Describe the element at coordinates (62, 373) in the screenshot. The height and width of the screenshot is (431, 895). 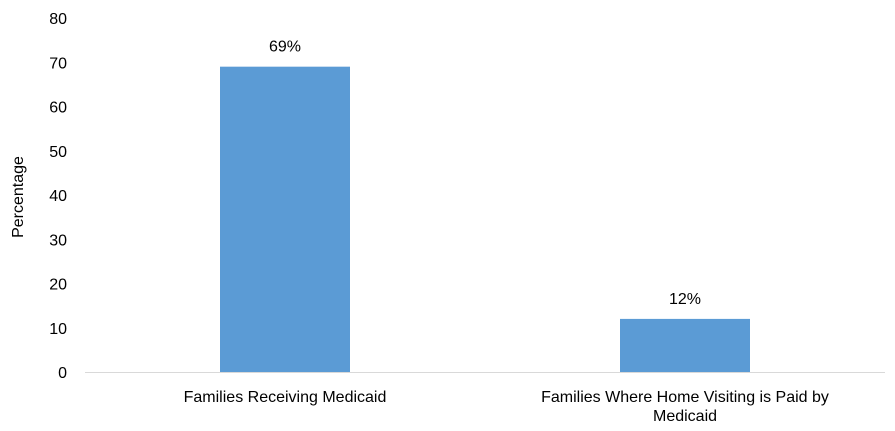
I see `y-tick-label: 0` at that location.